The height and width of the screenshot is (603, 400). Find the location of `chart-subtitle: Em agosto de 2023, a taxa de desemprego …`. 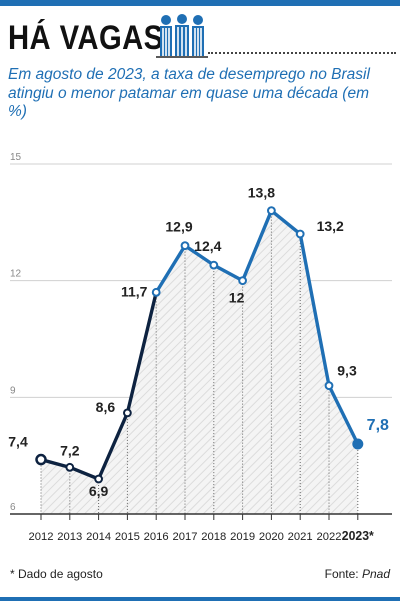

chart-subtitle: Em agosto de 2023, a taxa de desemprego … is located at coordinates (189, 93).